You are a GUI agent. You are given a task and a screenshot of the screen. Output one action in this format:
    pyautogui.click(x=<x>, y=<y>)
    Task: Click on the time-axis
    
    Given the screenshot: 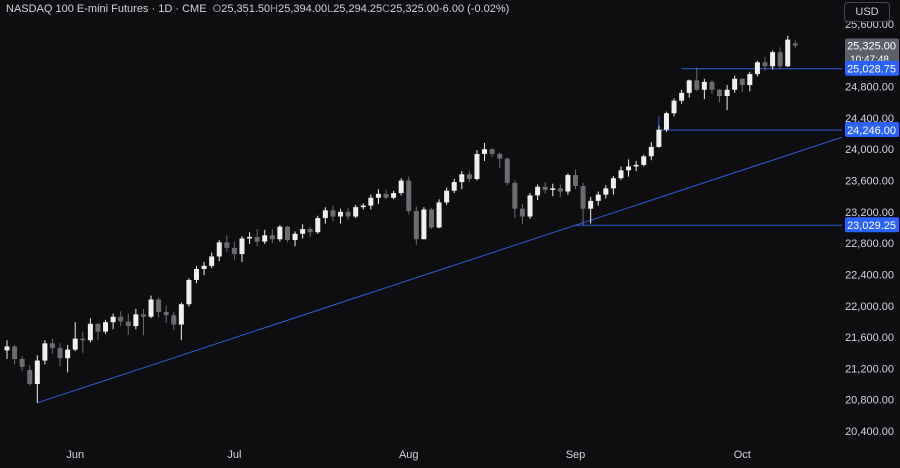 What is the action you would take?
    pyautogui.click(x=421, y=454)
    